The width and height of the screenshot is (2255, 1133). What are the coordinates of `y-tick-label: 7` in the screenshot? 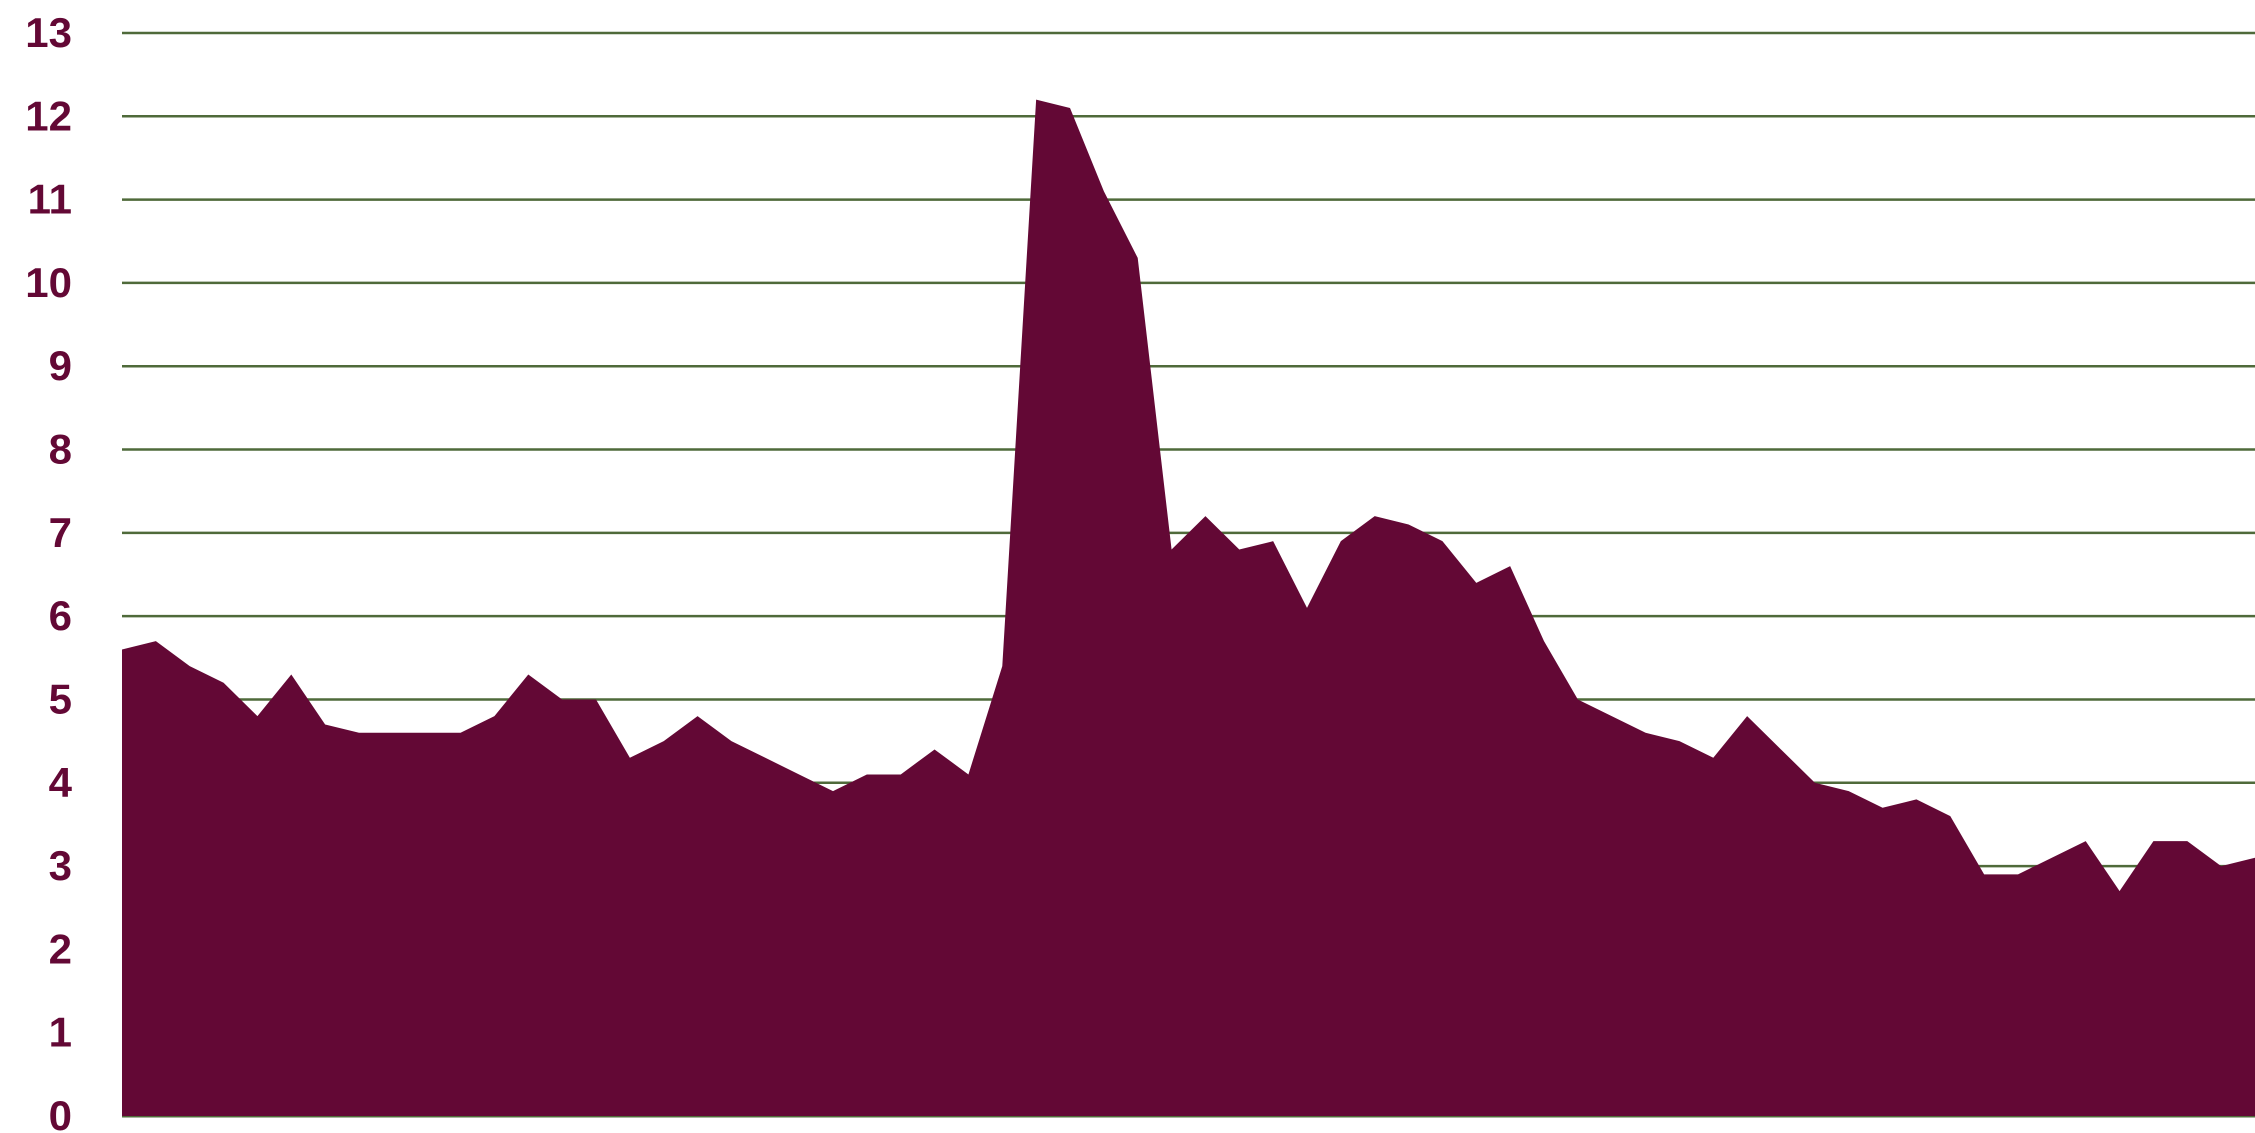 It's located at (60, 532).